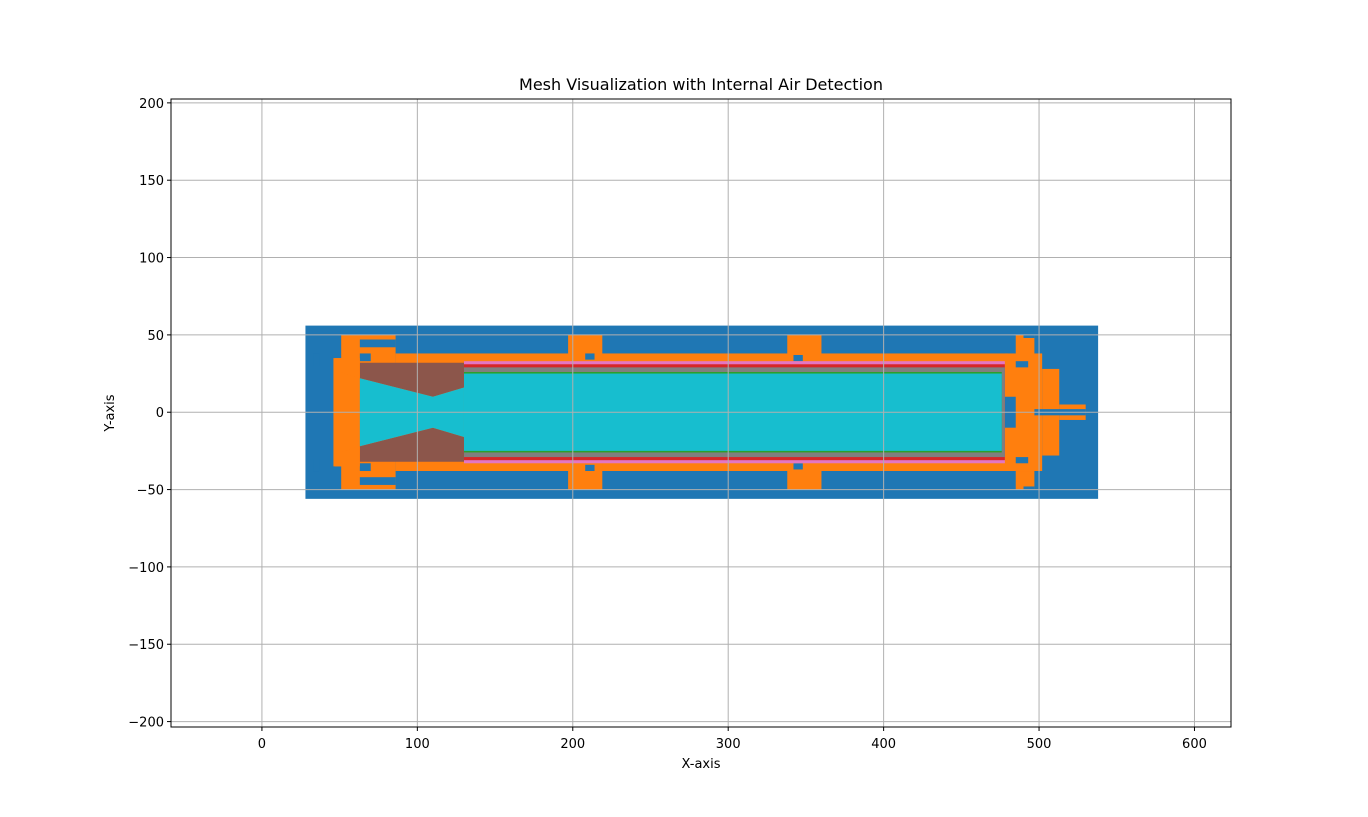  Describe the element at coordinates (1194, 744) in the screenshot. I see `x-tick-label: 600` at that location.